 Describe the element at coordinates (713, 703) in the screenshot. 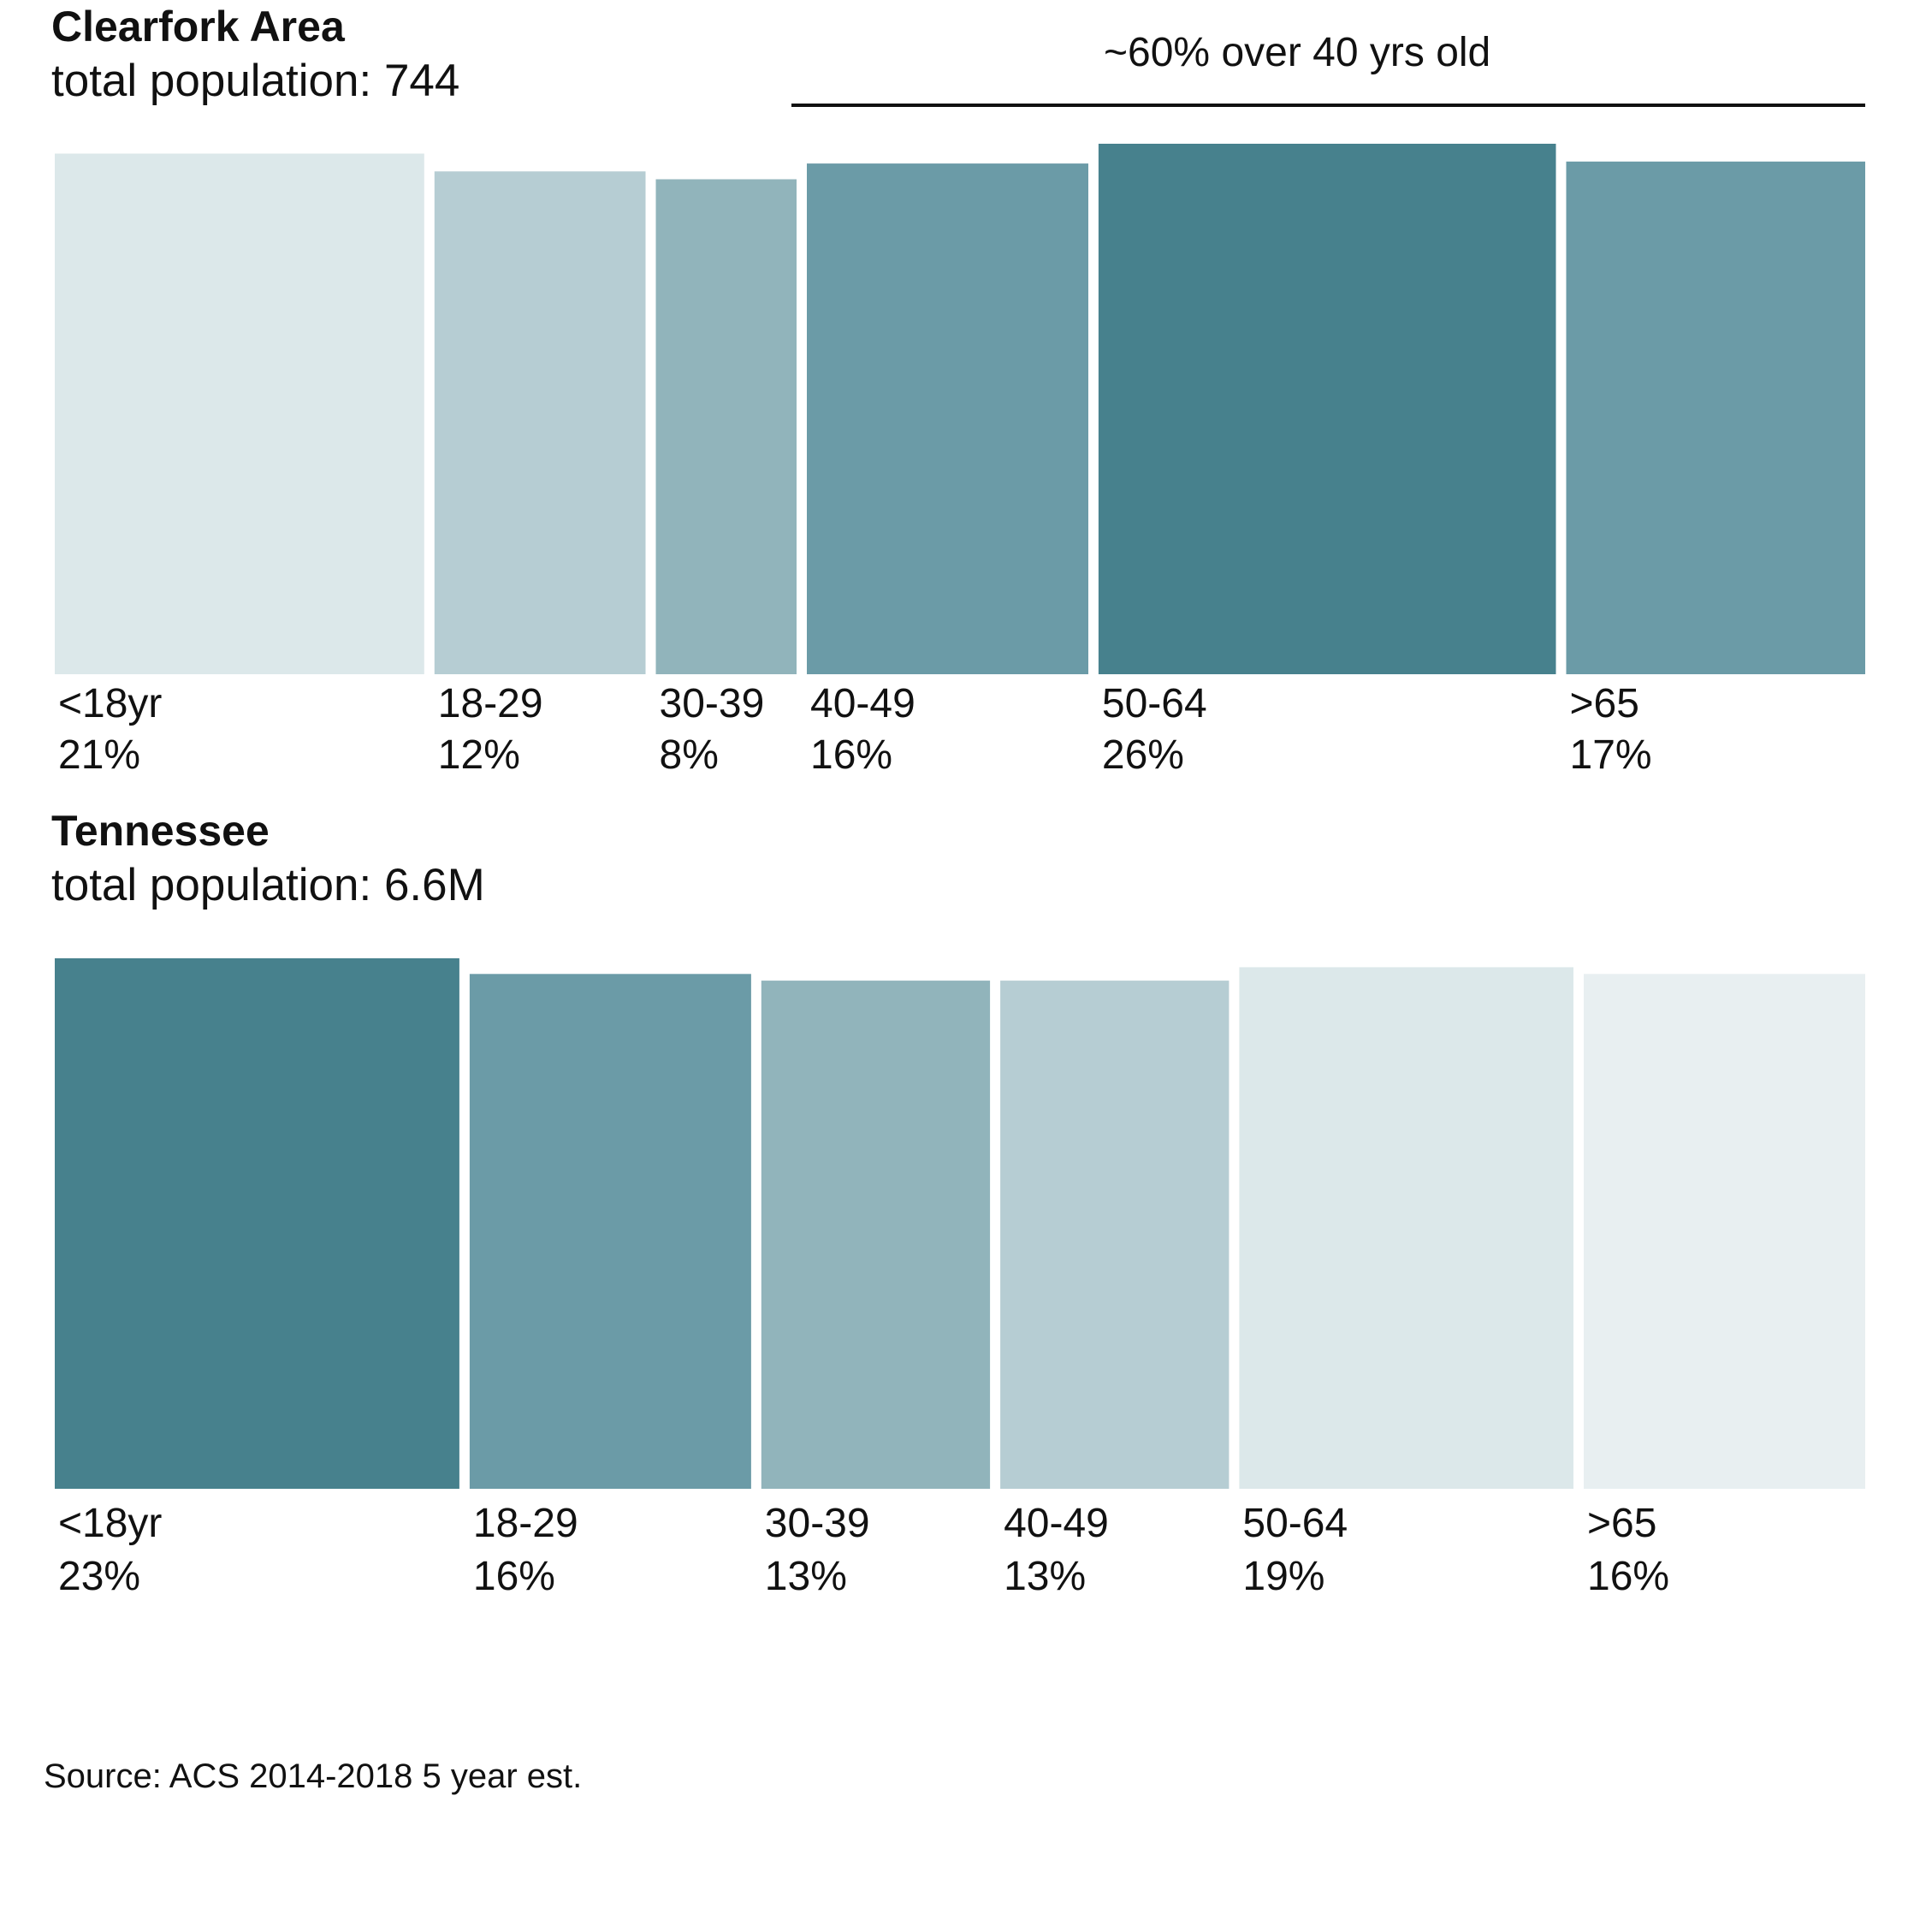

I see `chart-1-category-label-2: 30-39` at that location.